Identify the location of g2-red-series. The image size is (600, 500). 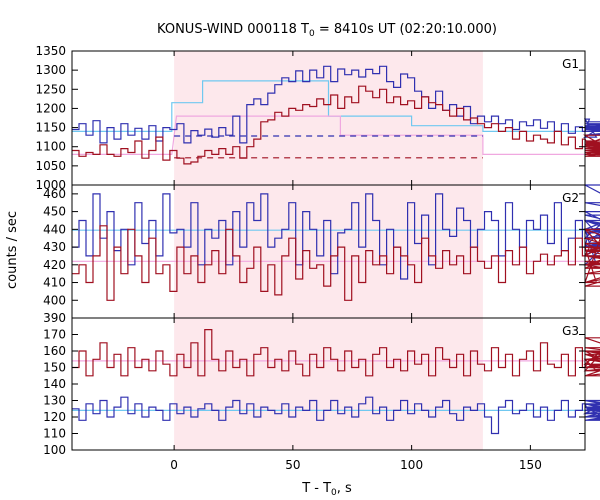
(336, 263).